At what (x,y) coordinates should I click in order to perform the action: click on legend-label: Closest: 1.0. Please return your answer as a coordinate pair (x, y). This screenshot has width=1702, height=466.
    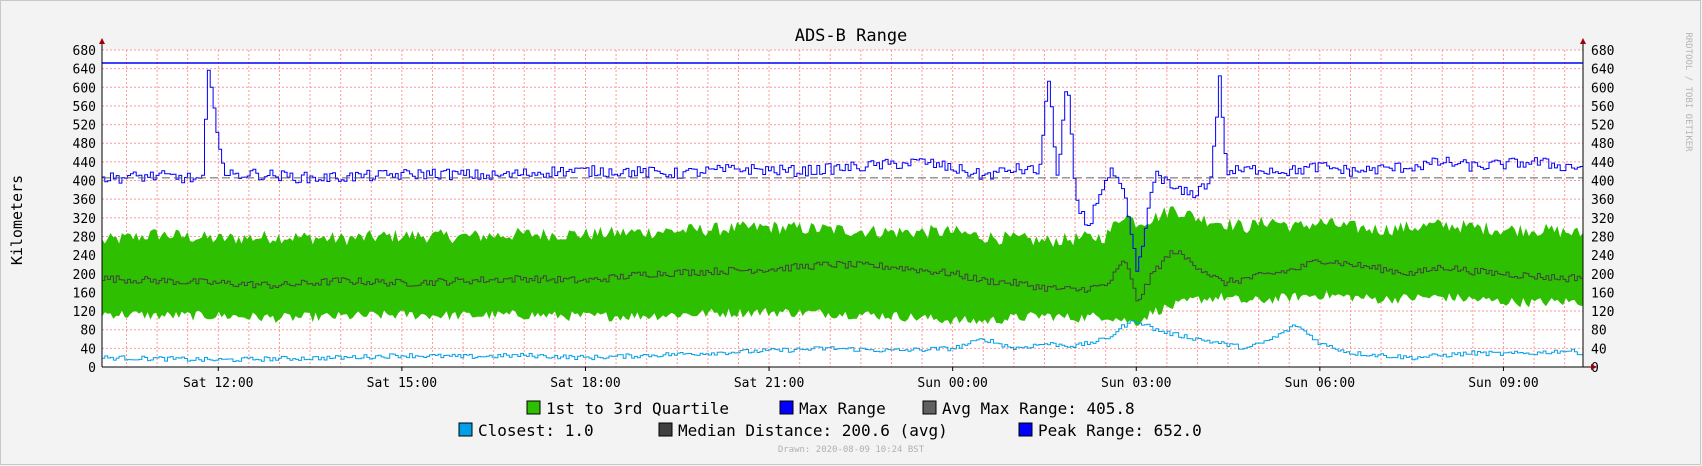
    Looking at the image, I should click on (536, 430).